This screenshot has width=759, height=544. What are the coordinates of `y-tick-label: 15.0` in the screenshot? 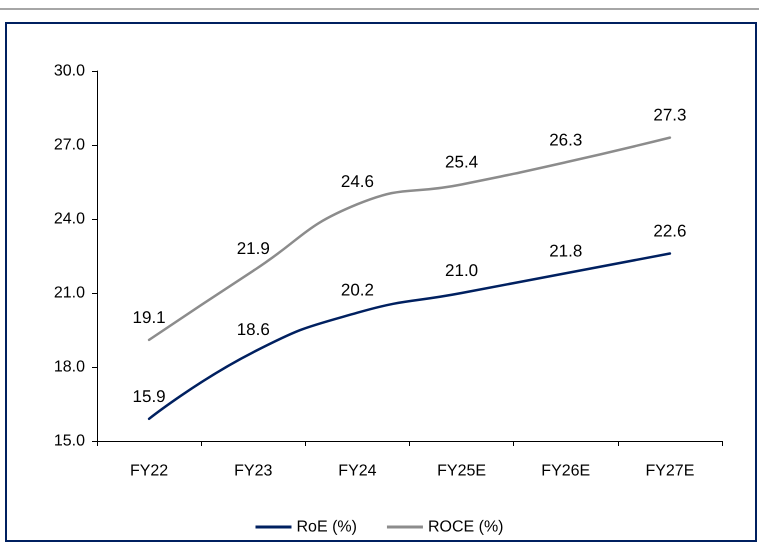 It's located at (70, 441).